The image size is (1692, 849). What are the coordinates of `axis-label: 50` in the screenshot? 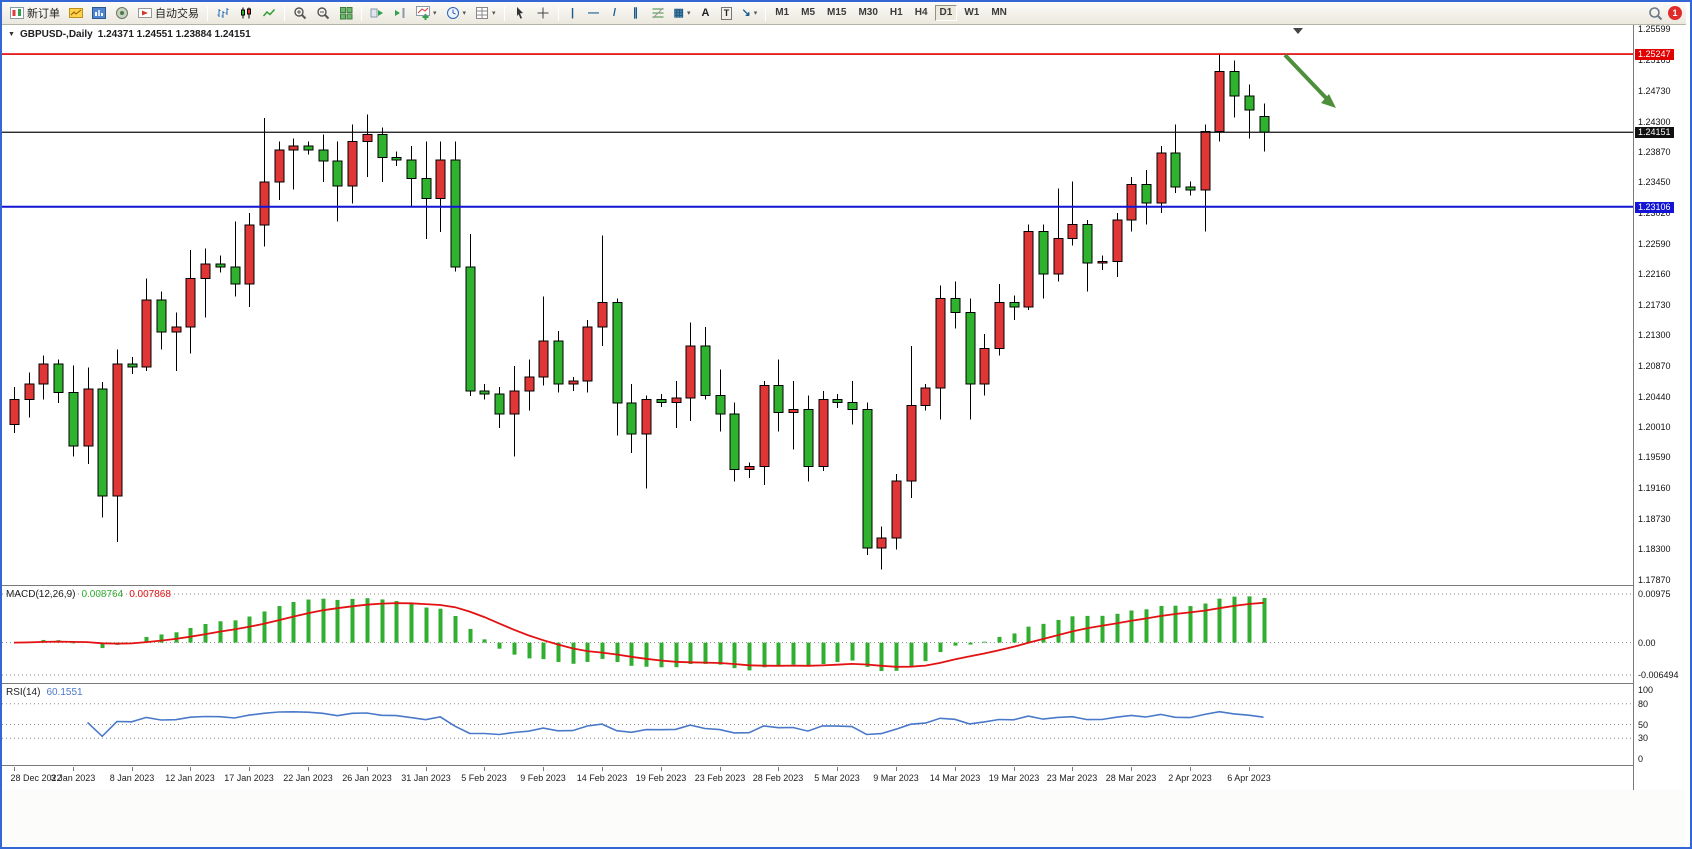 It's located at (1643, 724).